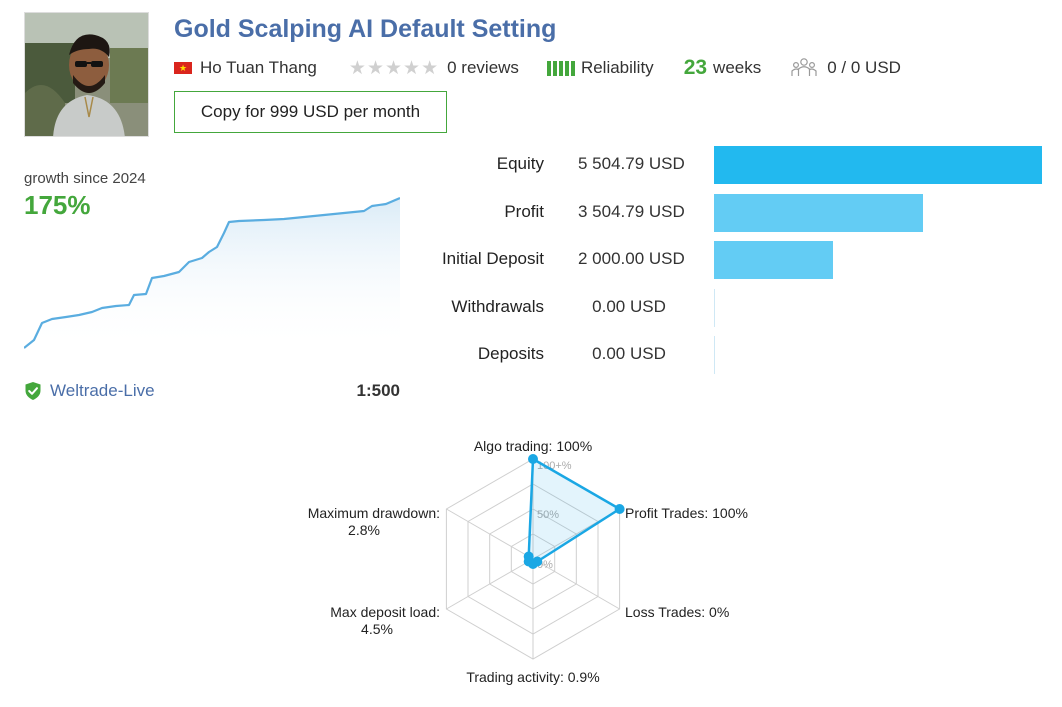 The image size is (1062, 707). Describe the element at coordinates (629, 306) in the screenshot. I see `stat-value-withdrawals: 0.00 USD` at that location.